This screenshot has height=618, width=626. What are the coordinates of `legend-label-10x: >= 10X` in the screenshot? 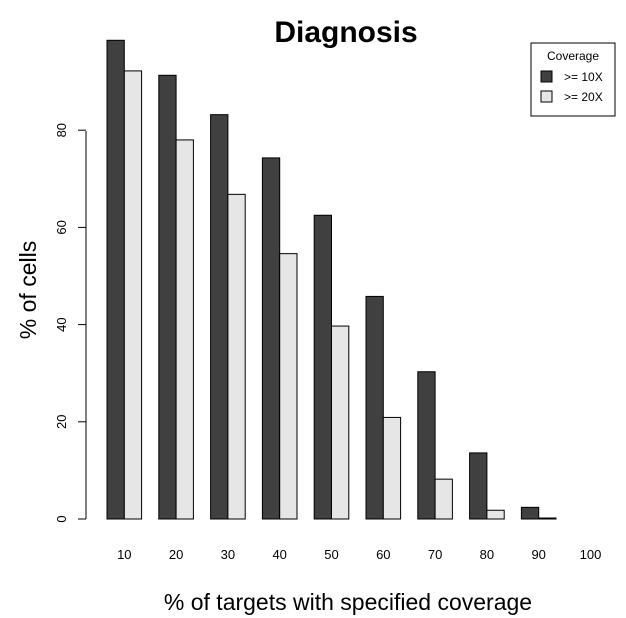 It's located at (583, 77).